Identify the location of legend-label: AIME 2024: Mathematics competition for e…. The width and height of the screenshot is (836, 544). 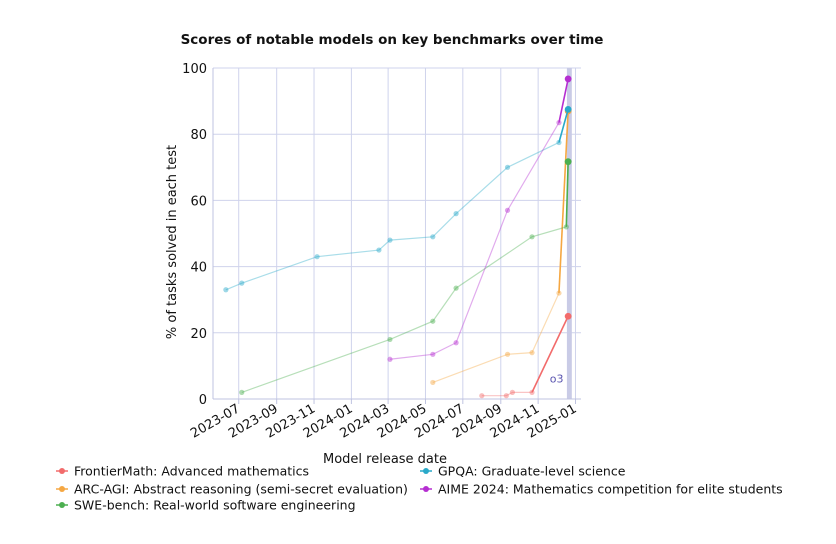
(610, 489).